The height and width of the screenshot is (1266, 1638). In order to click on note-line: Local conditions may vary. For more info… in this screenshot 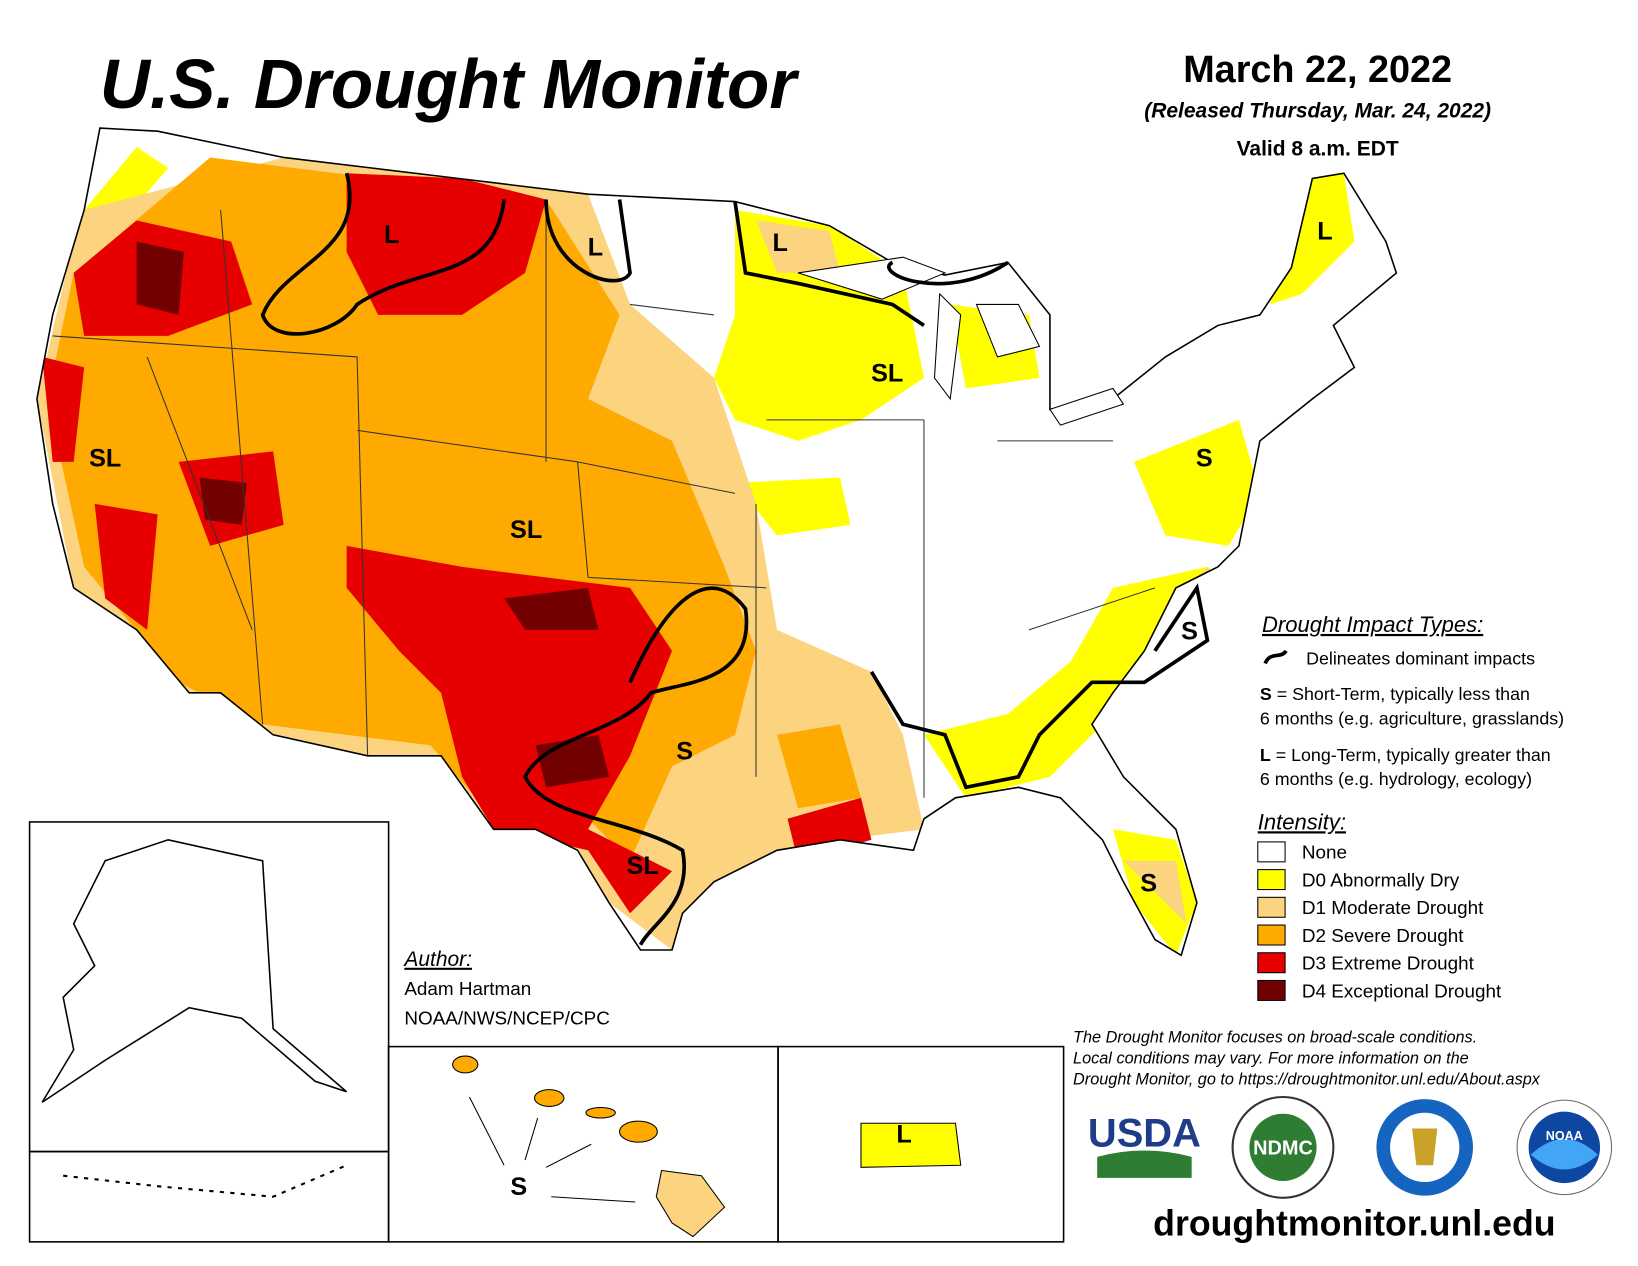, I will do `click(1271, 1058)`.